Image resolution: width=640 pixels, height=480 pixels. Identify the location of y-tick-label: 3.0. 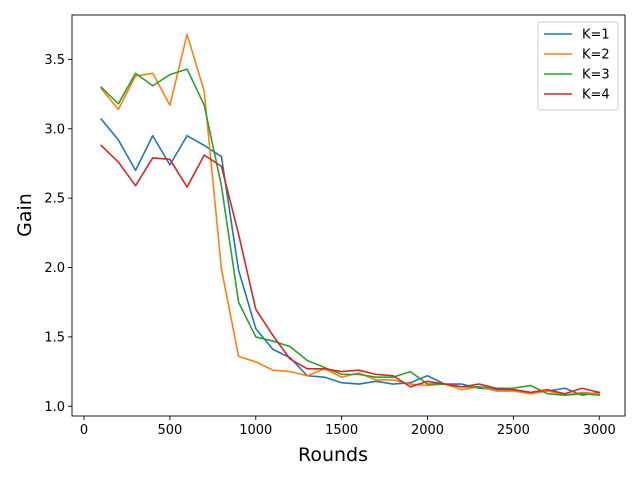
(54, 129).